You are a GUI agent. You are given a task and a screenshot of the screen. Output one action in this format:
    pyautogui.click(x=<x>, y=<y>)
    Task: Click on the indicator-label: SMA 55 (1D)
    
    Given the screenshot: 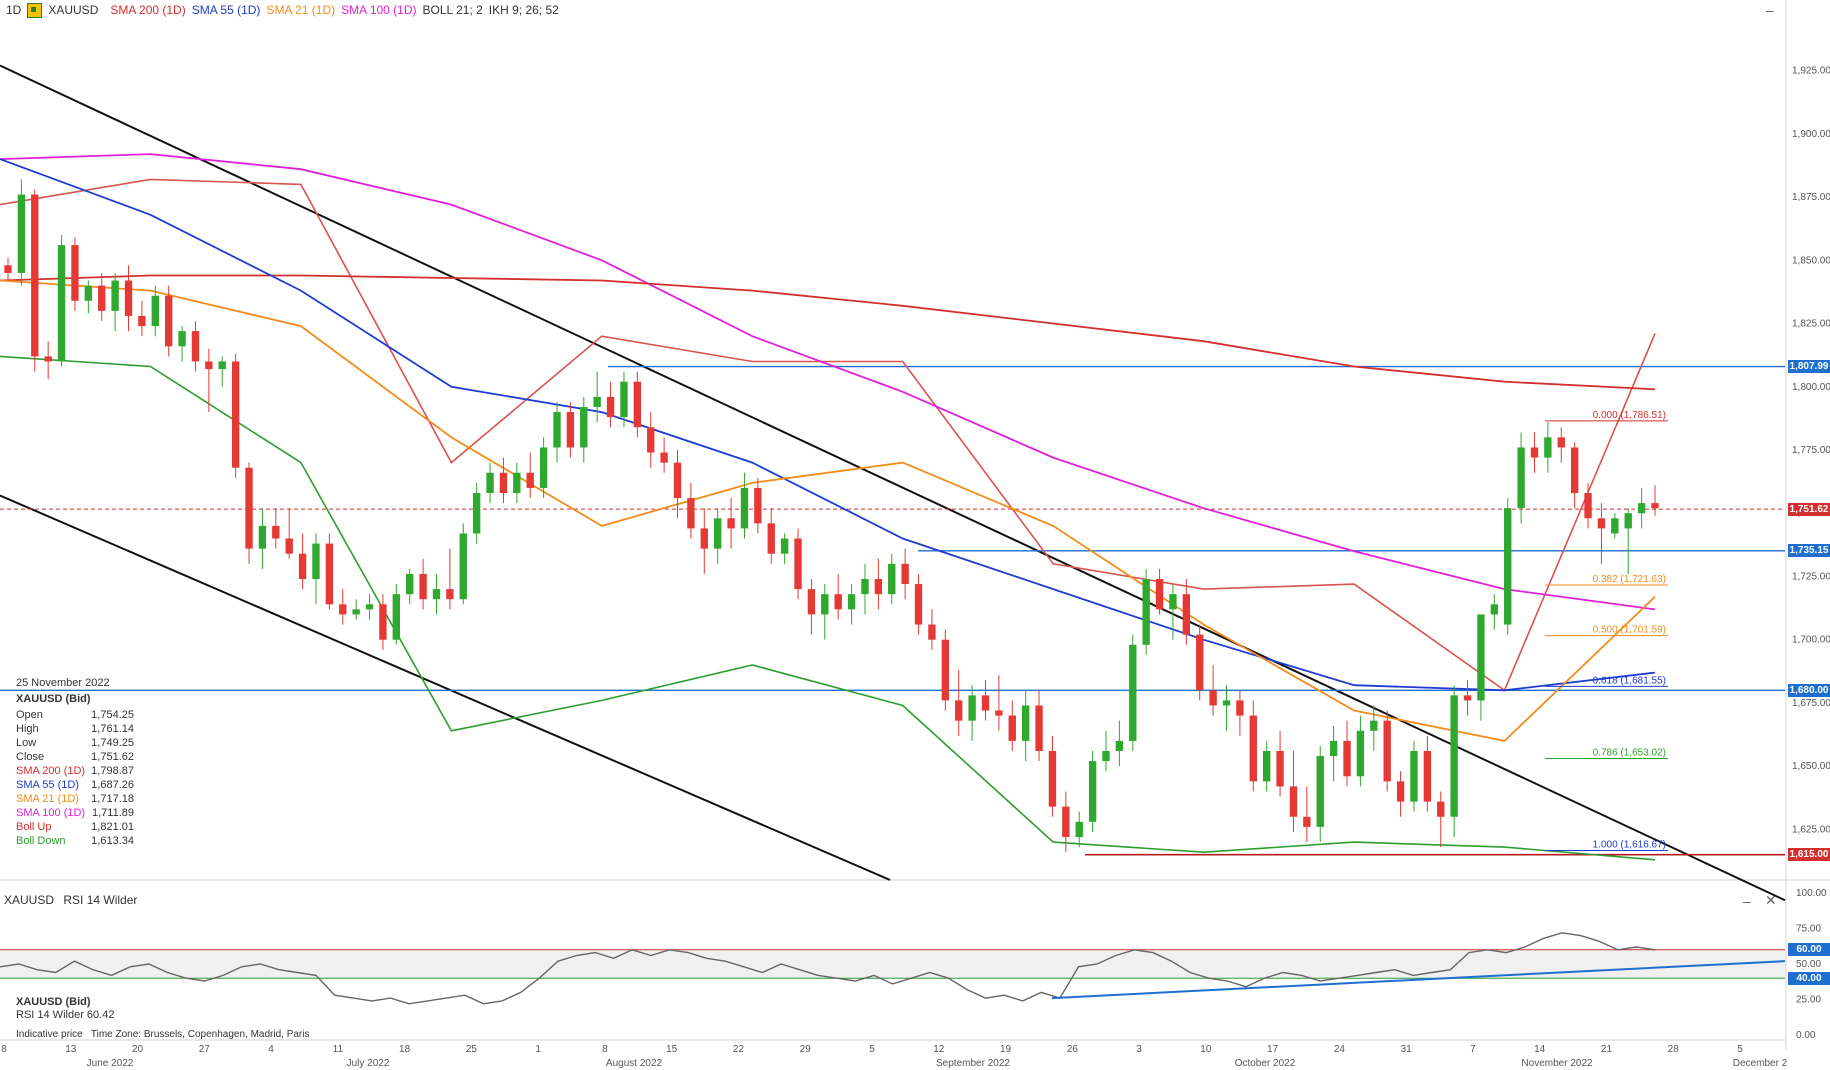 What is the action you would take?
    pyautogui.click(x=226, y=10)
    